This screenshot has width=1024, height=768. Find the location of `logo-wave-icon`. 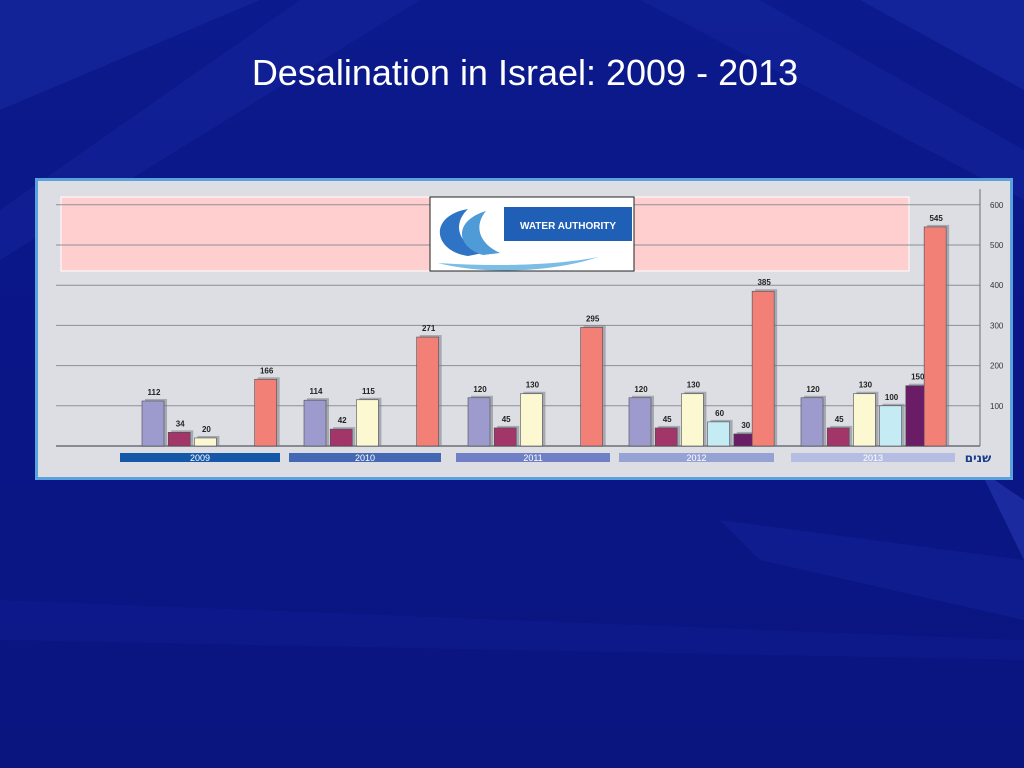

logo-wave-icon is located at coordinates (461, 232).